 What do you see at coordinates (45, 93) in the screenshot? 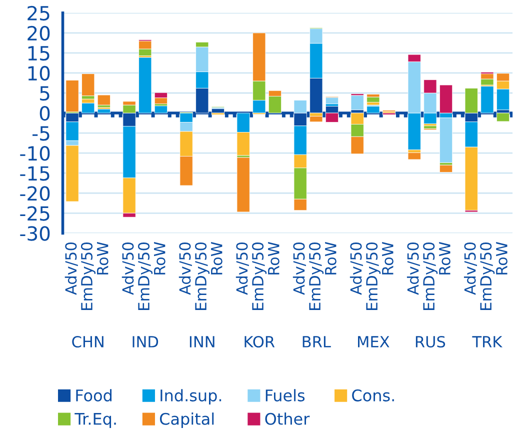
I see `y-tick-label: 5` at bounding box center [45, 93].